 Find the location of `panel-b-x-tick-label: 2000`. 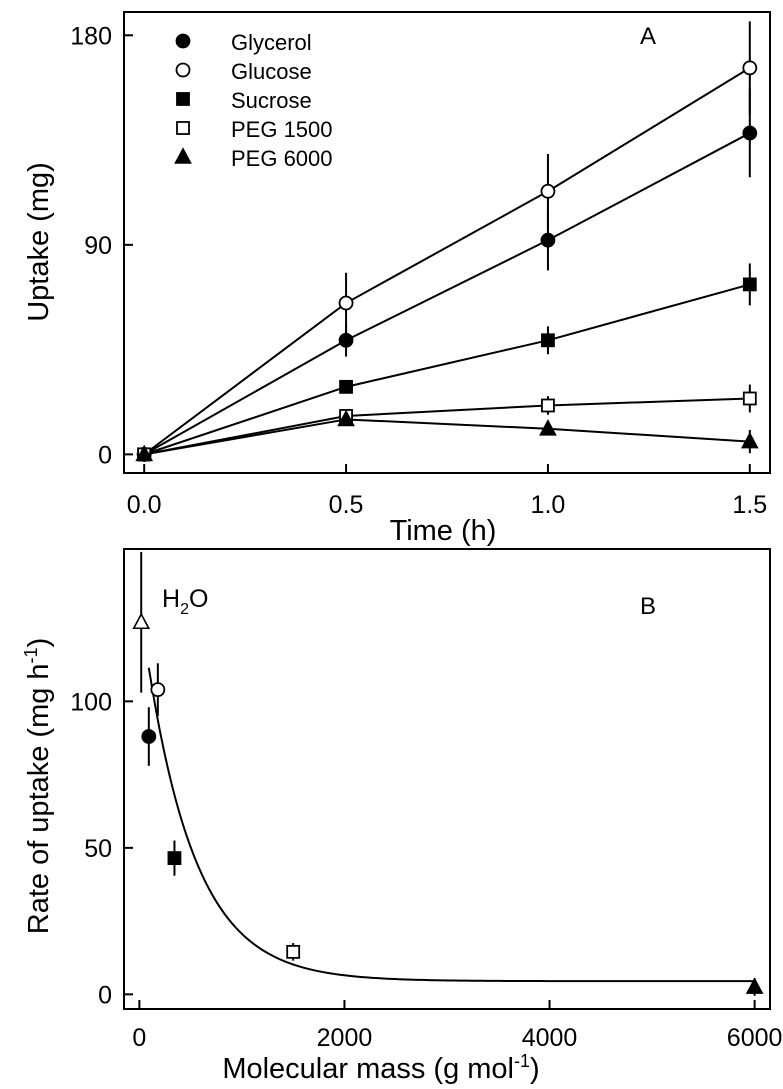

panel-b-x-tick-label: 2000 is located at coordinates (345, 1038).